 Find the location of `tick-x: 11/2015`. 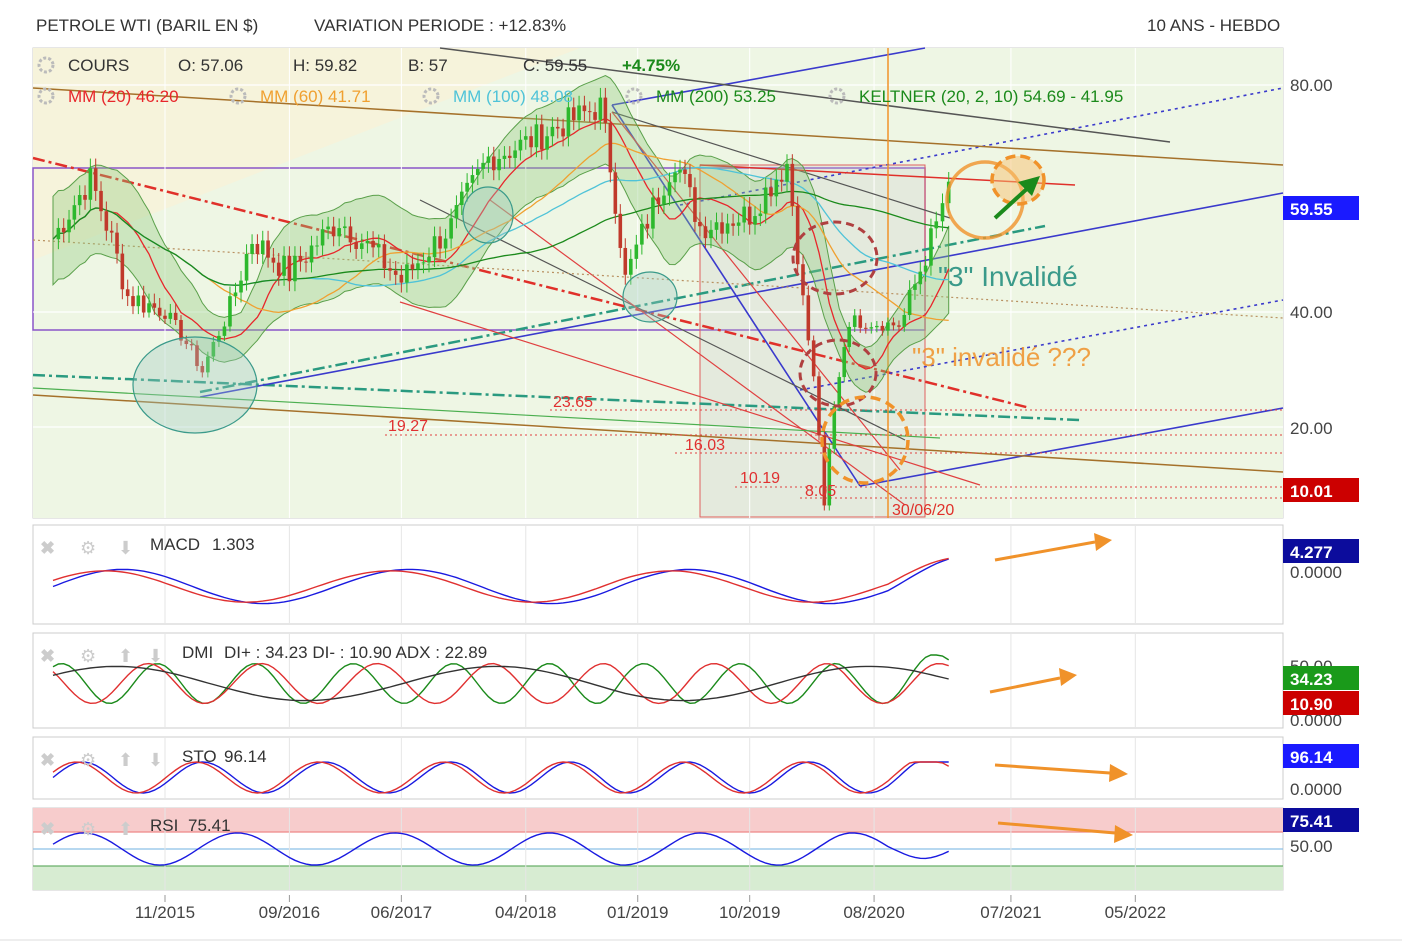

tick-x: 11/2015 is located at coordinates (165, 912).